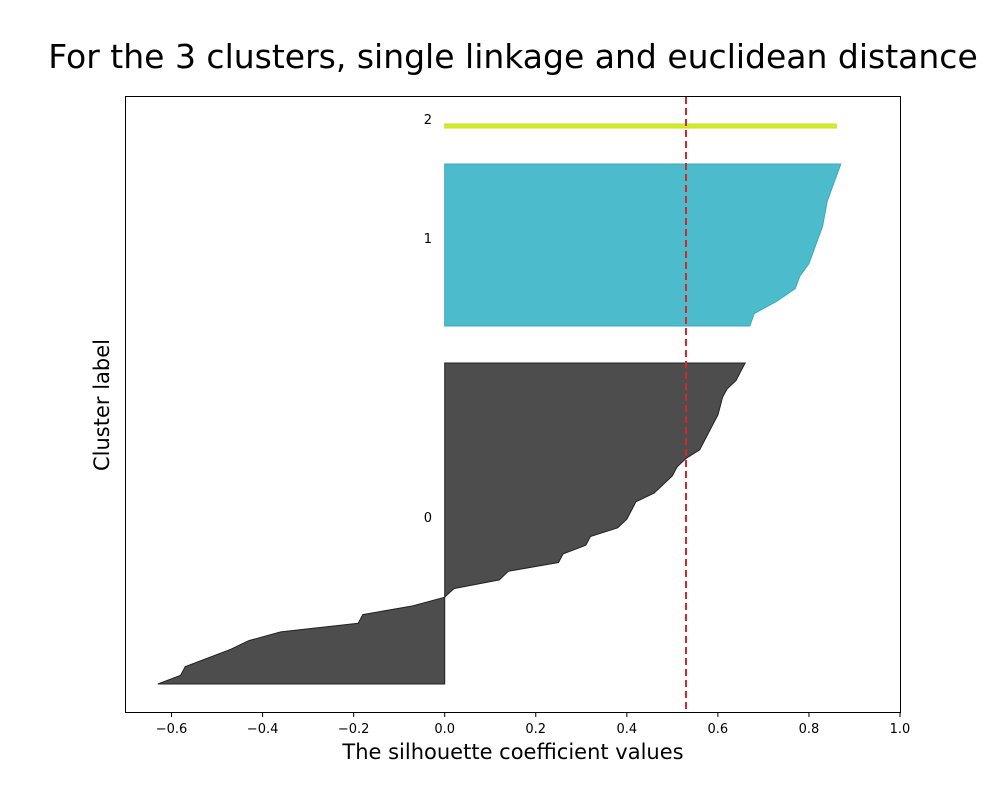  Describe the element at coordinates (900, 729) in the screenshot. I see `x-tick-label: 1.0` at that location.